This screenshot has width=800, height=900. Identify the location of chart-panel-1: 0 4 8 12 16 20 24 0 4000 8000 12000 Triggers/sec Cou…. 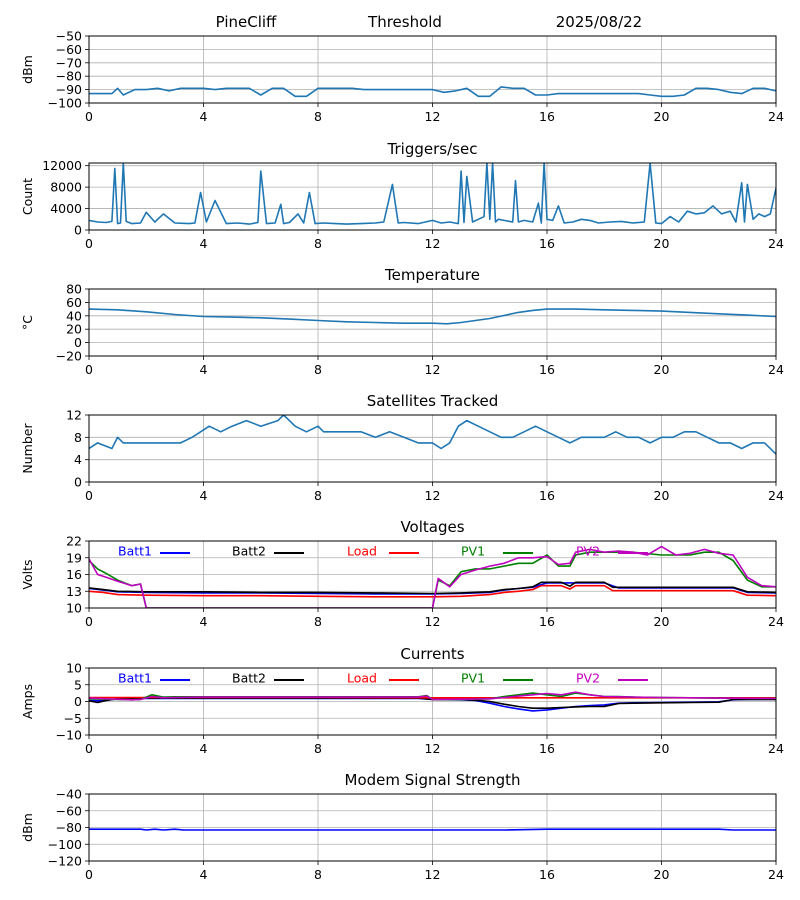
(402, 195).